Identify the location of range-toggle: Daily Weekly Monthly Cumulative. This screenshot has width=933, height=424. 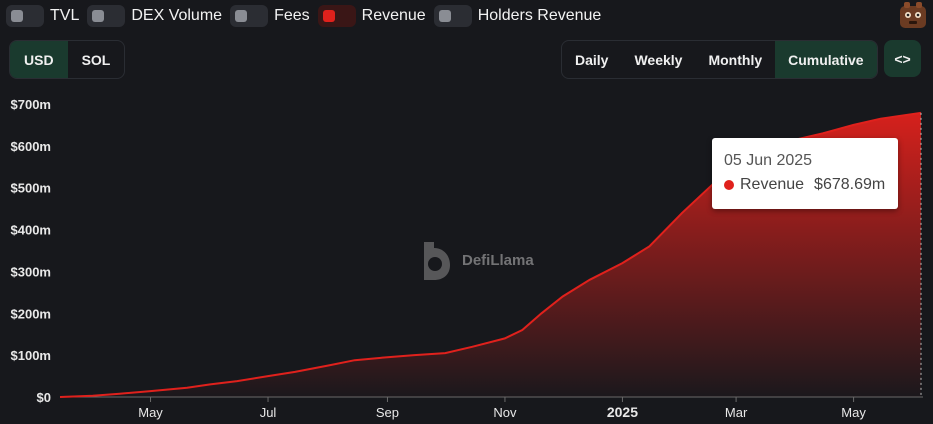
(719, 59).